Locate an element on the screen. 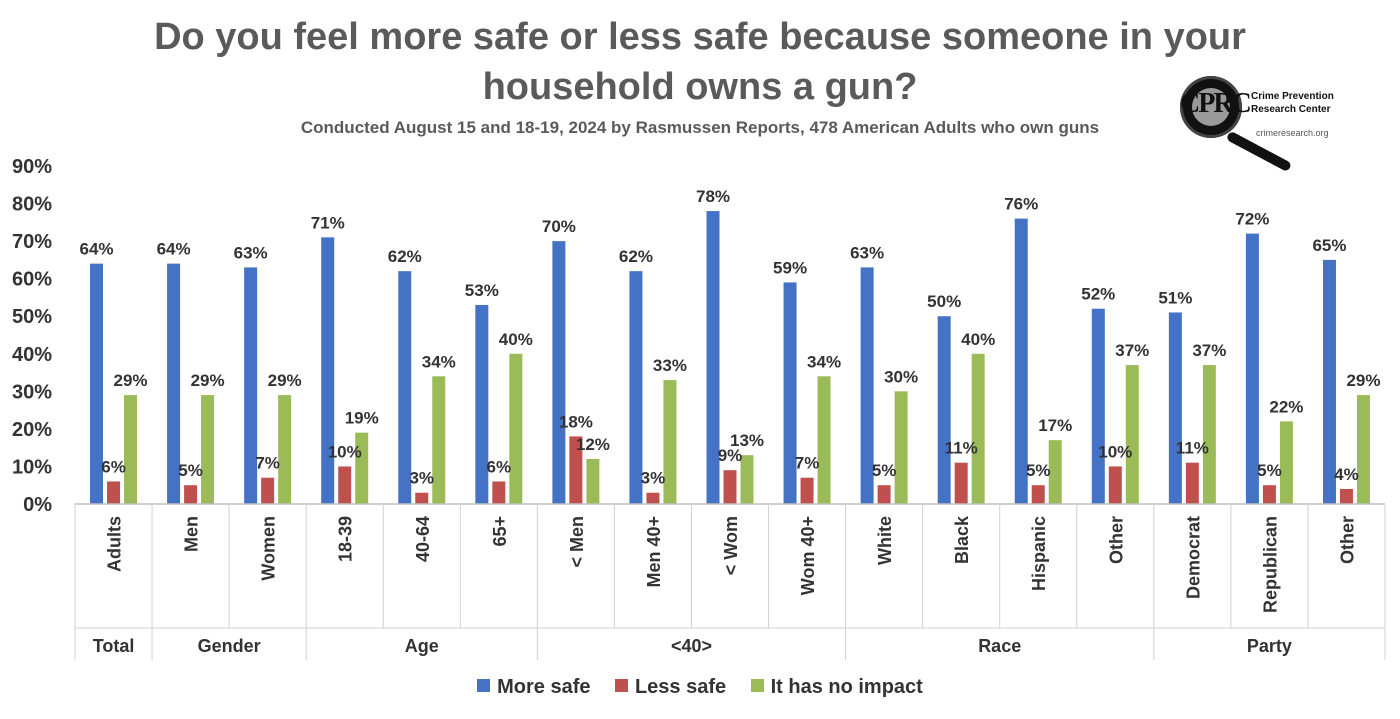 The width and height of the screenshot is (1400, 719). bar-value-label: 50% is located at coordinates (944, 301).